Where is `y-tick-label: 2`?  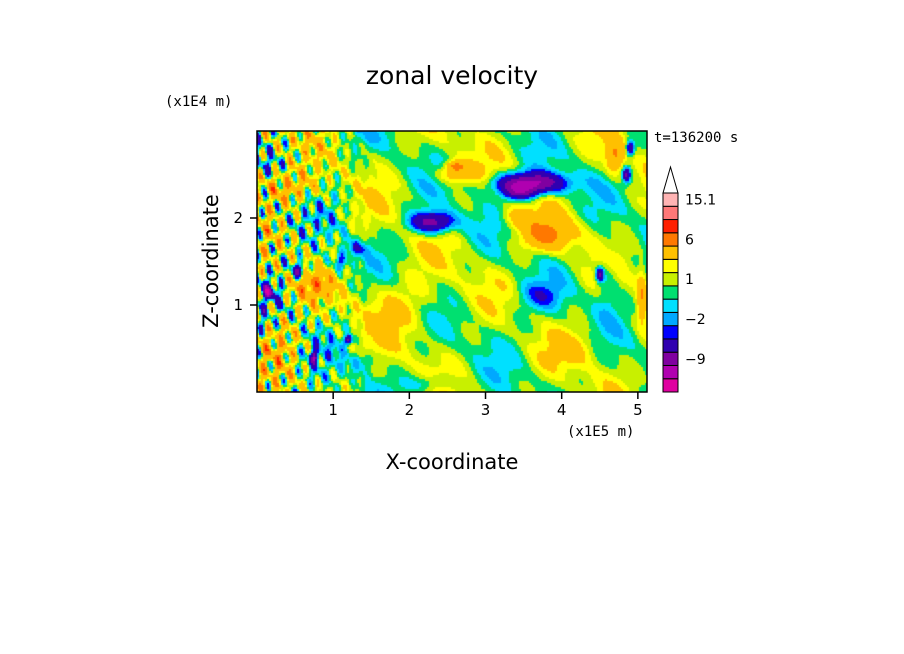 y-tick-label: 2 is located at coordinates (238, 218).